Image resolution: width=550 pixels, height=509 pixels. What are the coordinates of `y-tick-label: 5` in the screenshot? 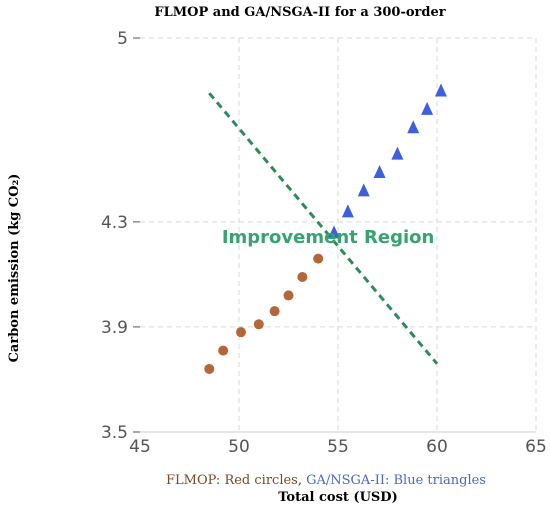 It's located at (122, 39).